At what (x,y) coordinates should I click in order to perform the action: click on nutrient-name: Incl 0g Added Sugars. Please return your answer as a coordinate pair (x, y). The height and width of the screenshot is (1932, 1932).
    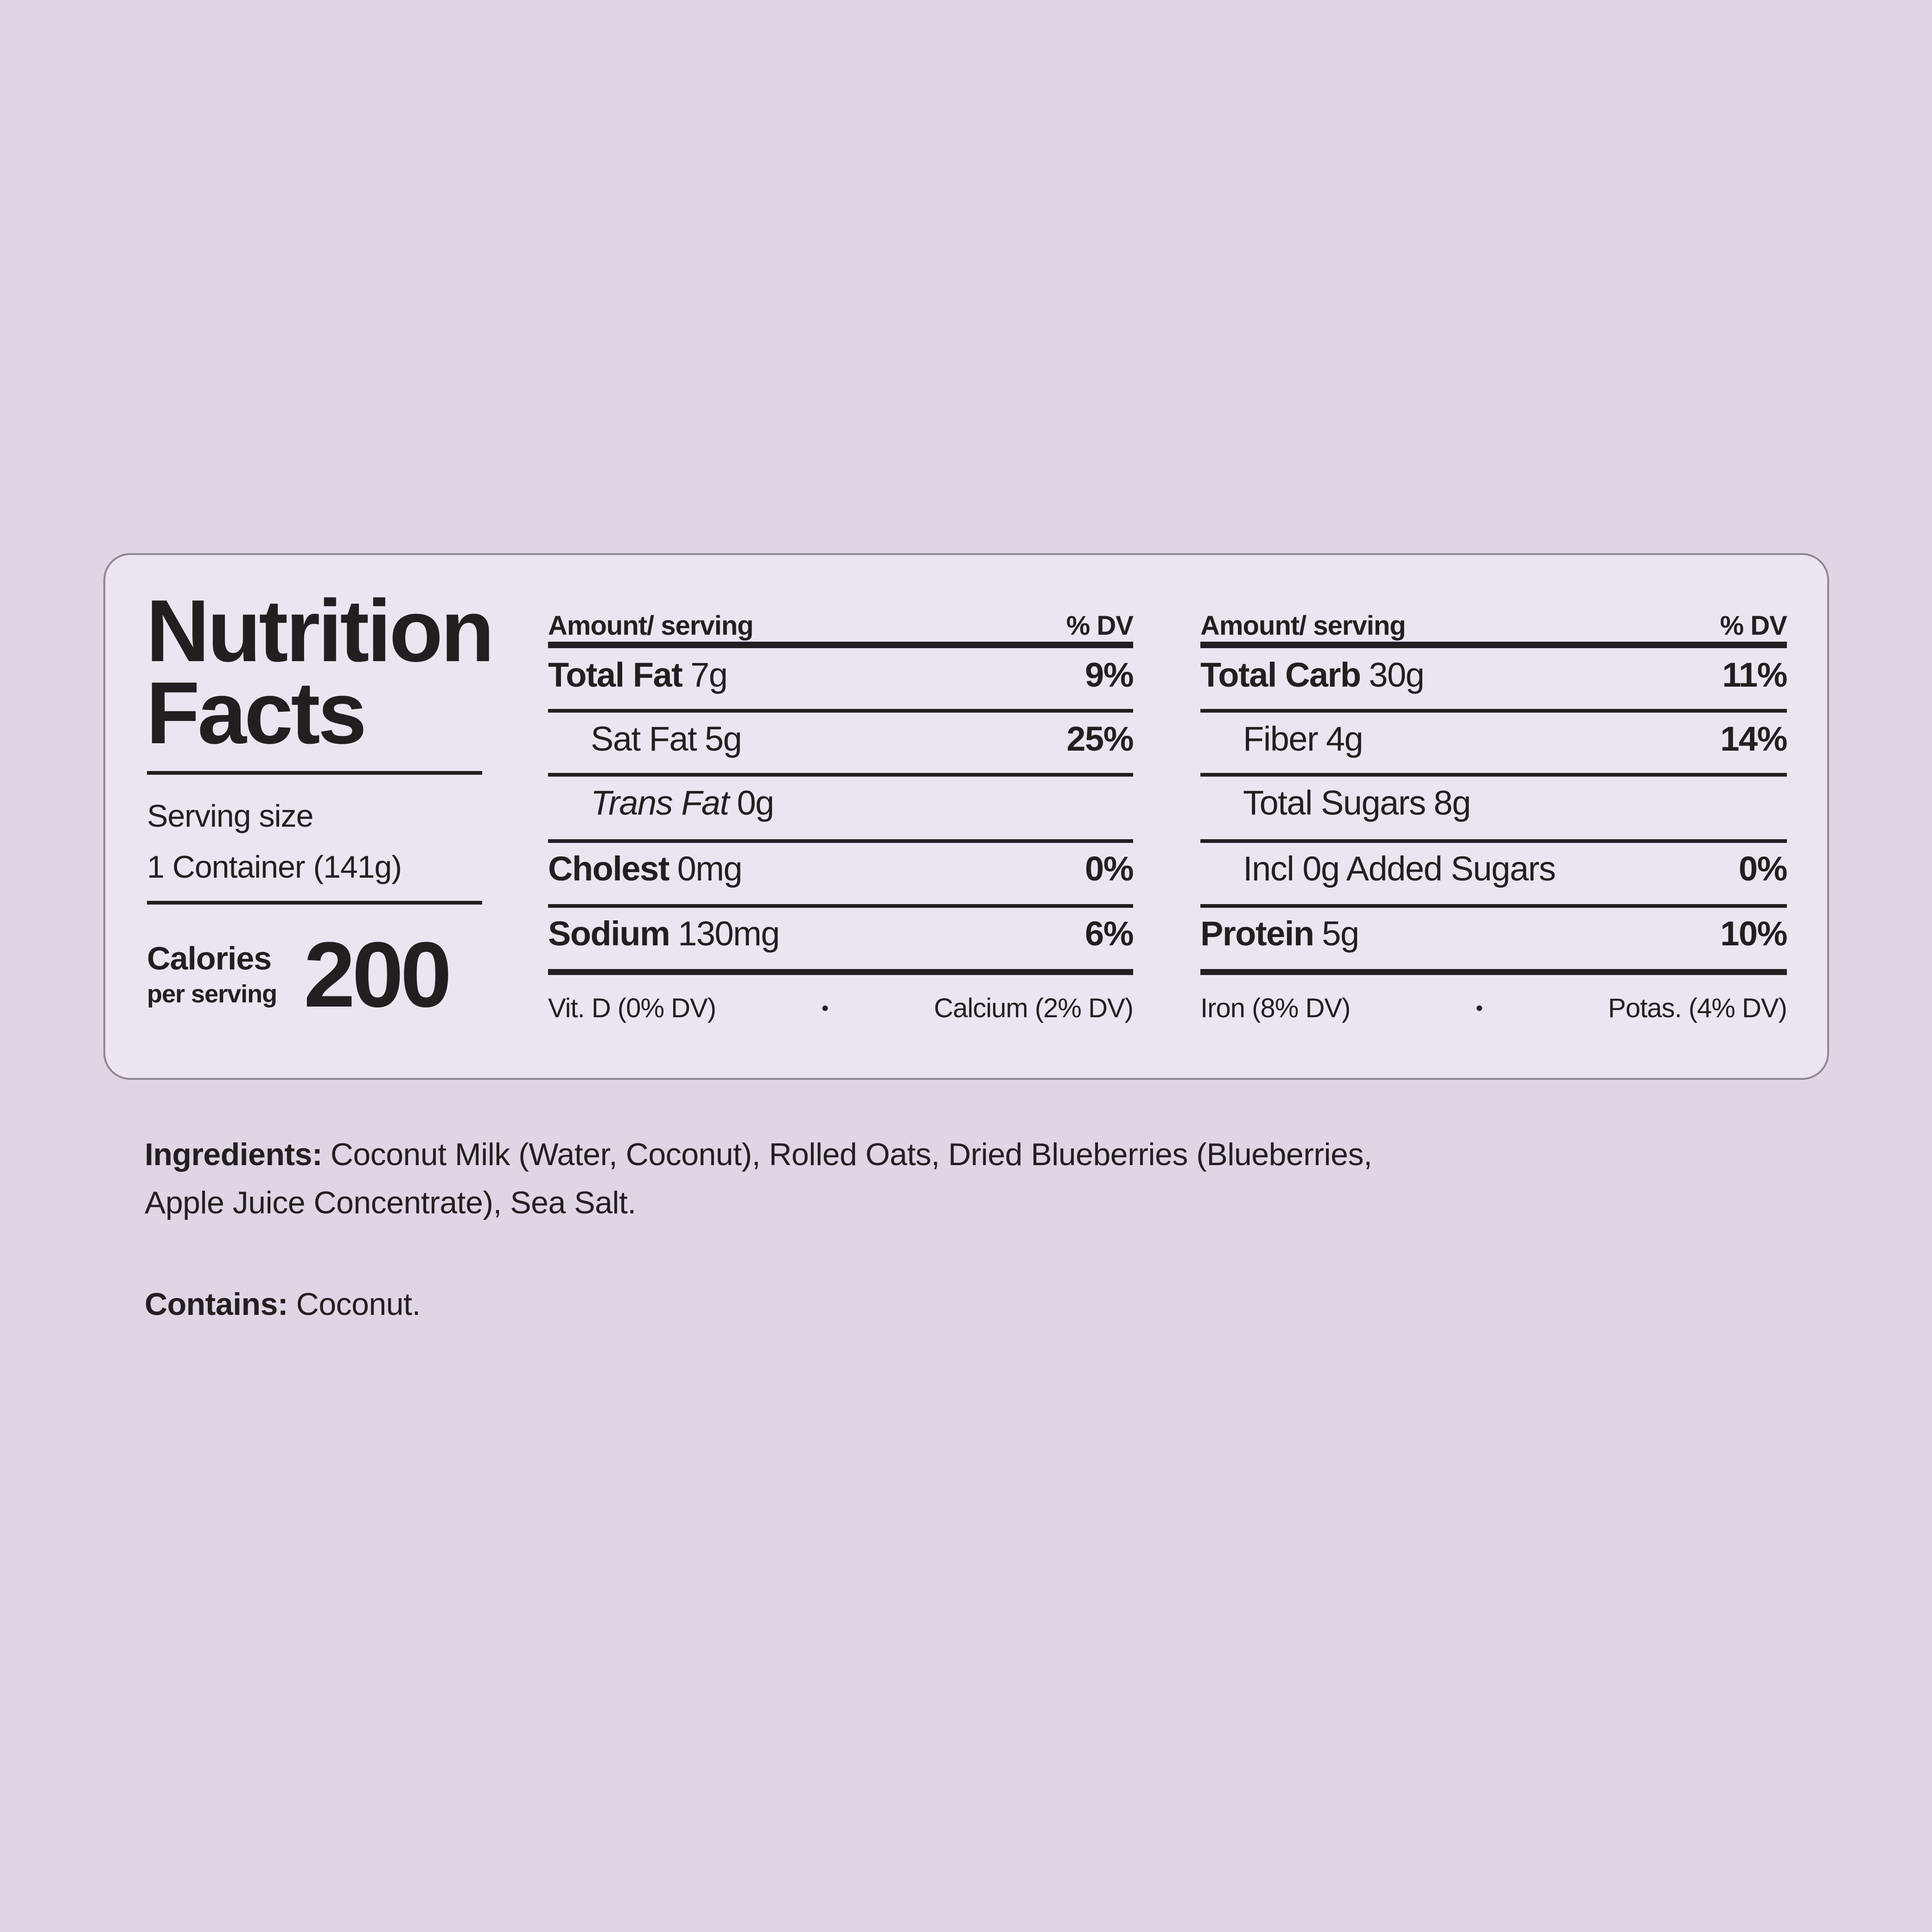
    Looking at the image, I should click on (1399, 869).